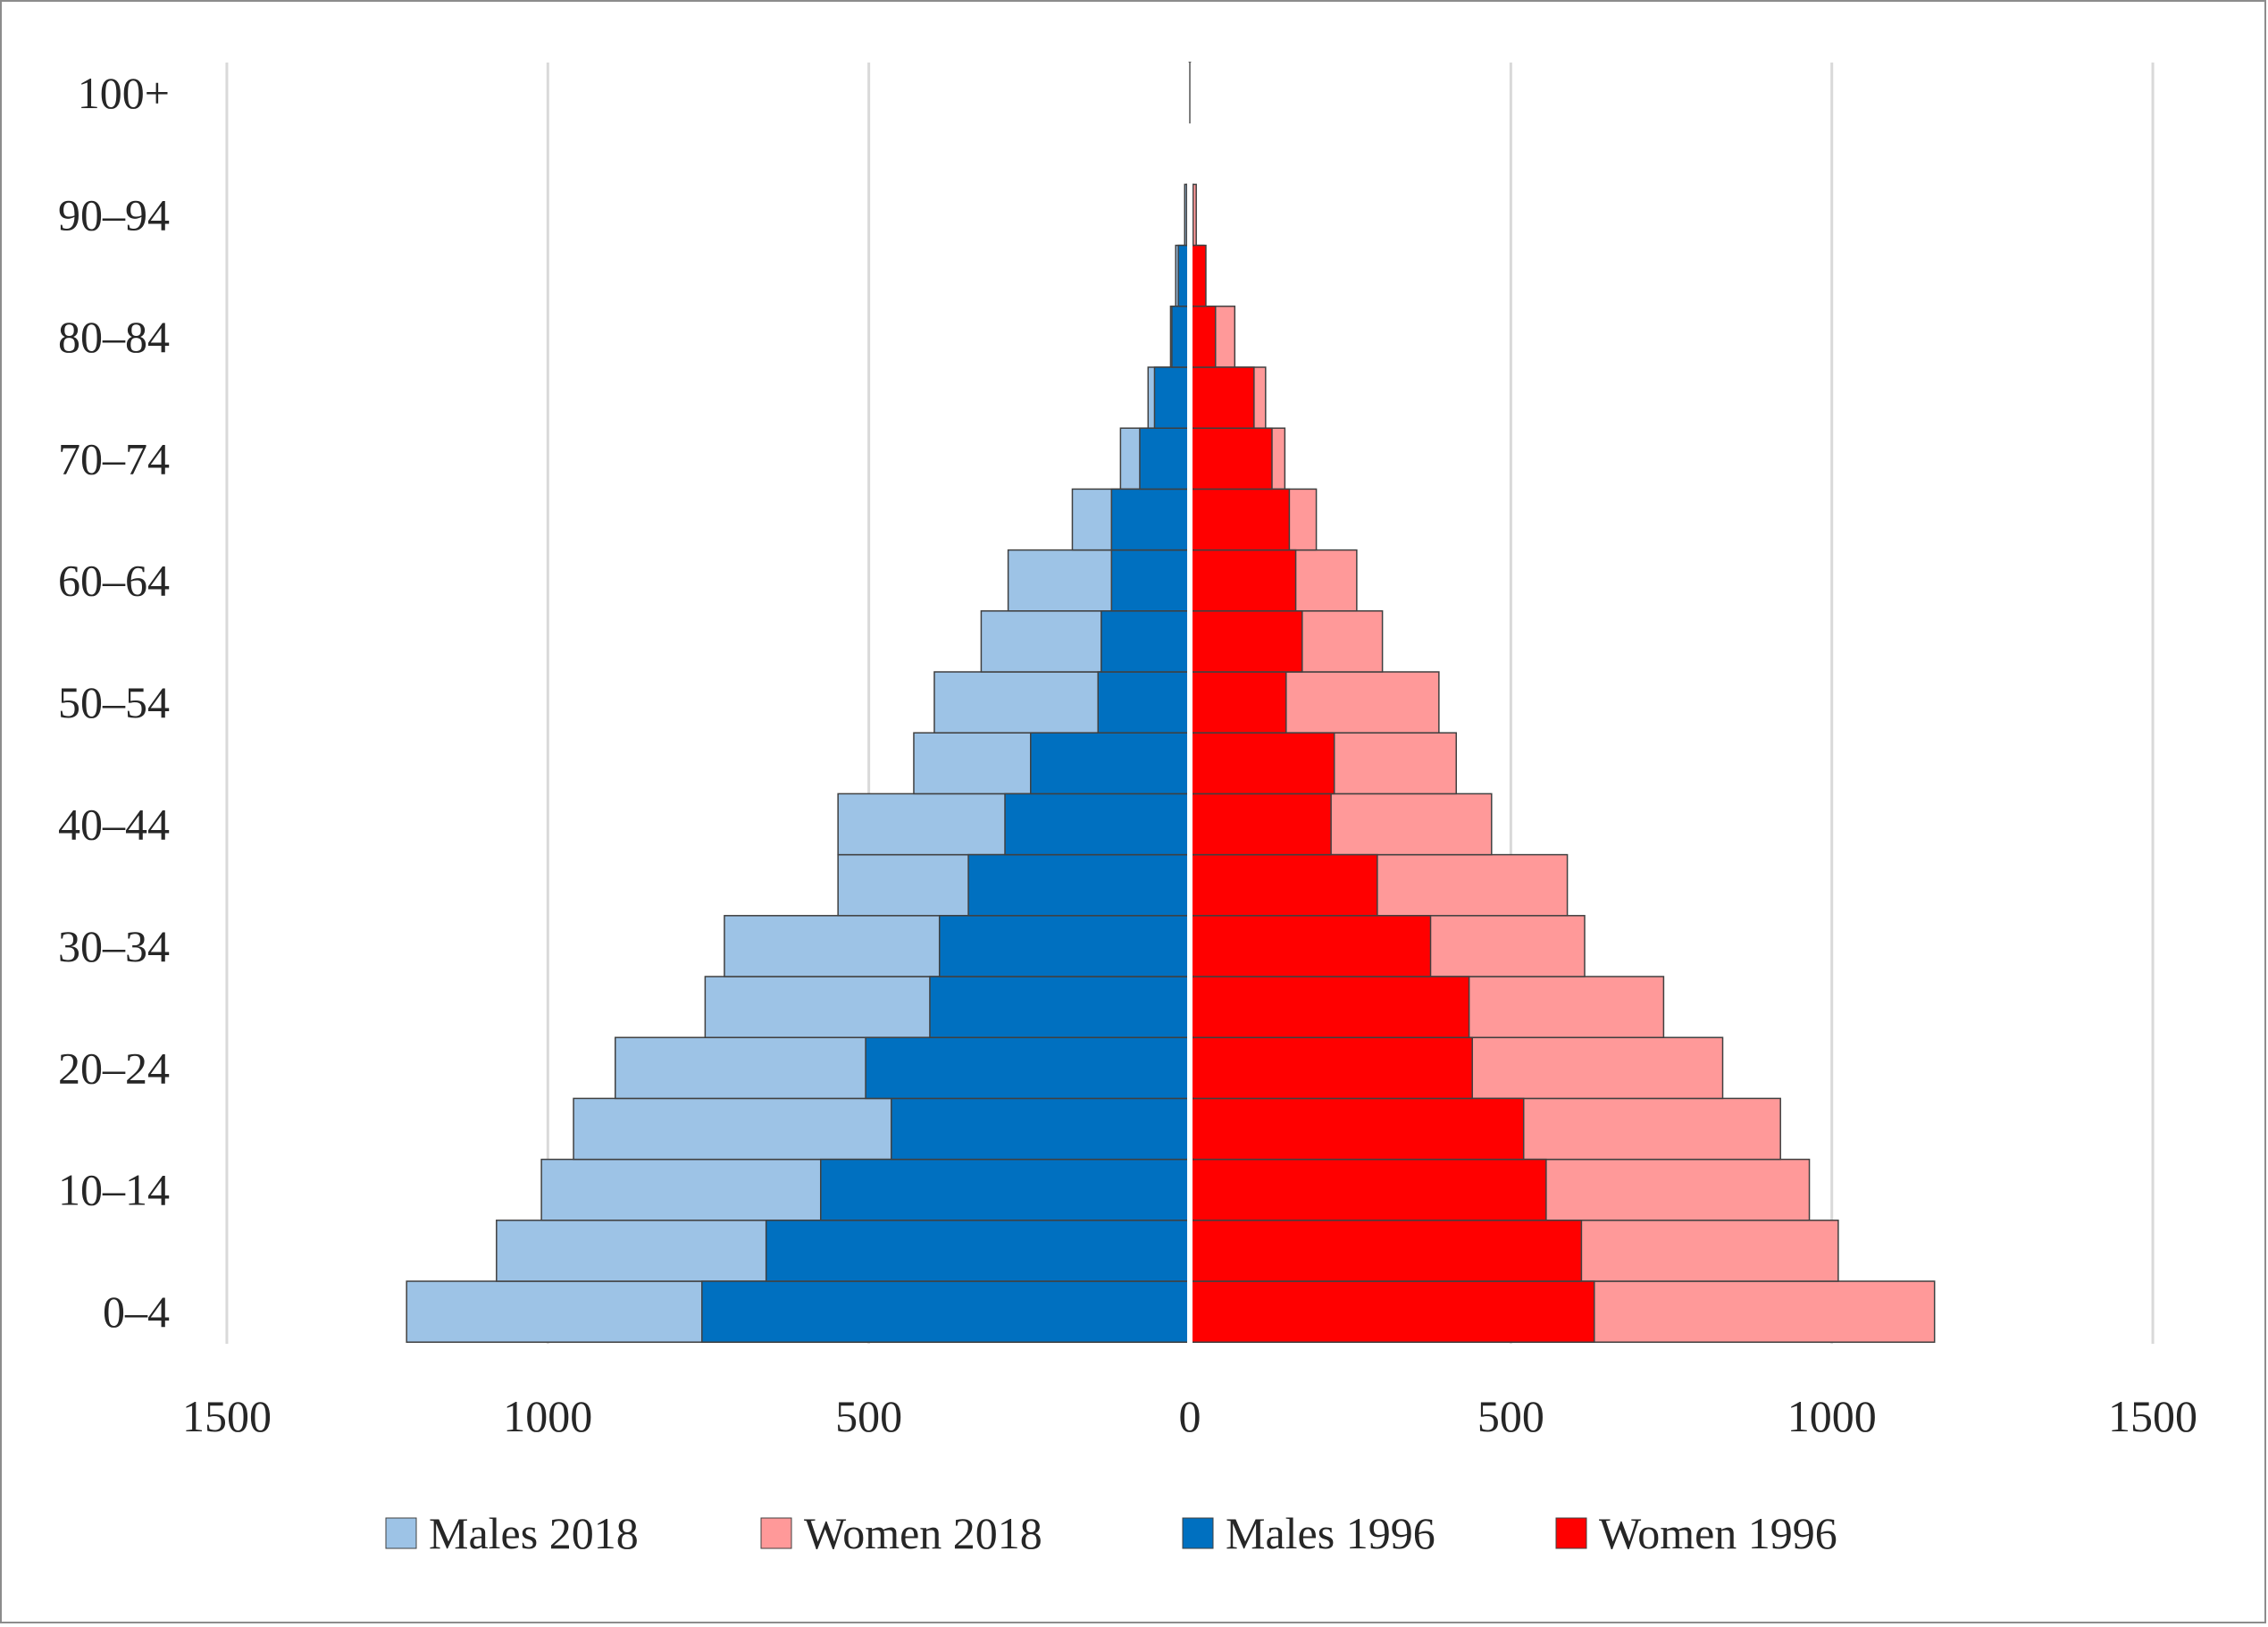 This screenshot has width=2268, height=1627. Describe the element at coordinates (124, 93) in the screenshot. I see `age-group-label: 100+` at that location.